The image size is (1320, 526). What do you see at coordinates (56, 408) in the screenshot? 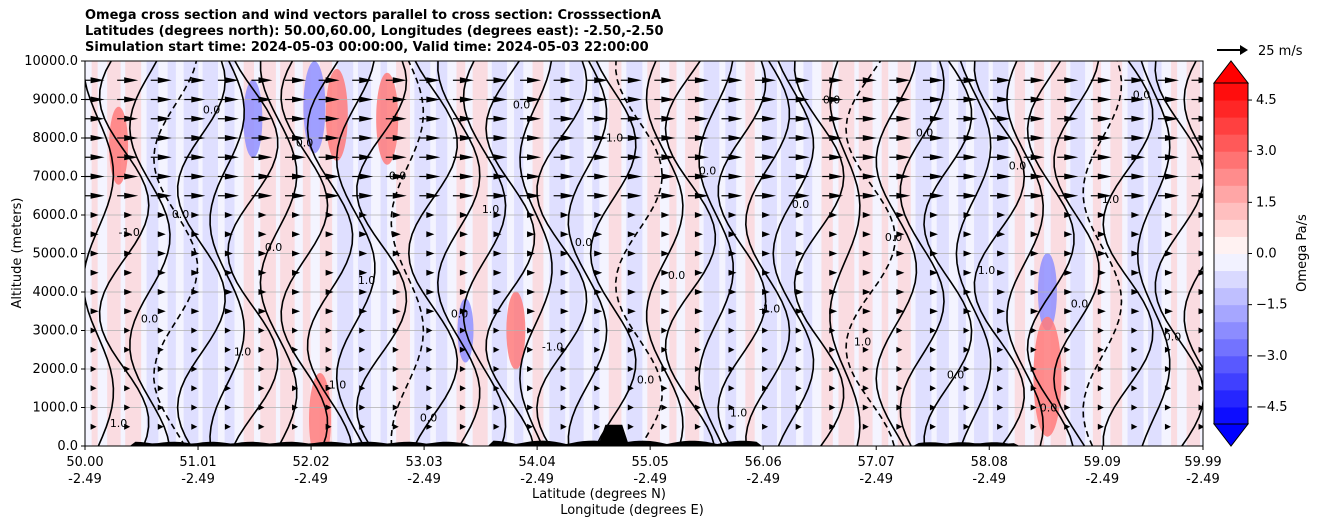
I see `y-tick-label: 1000.0` at bounding box center [56, 408].